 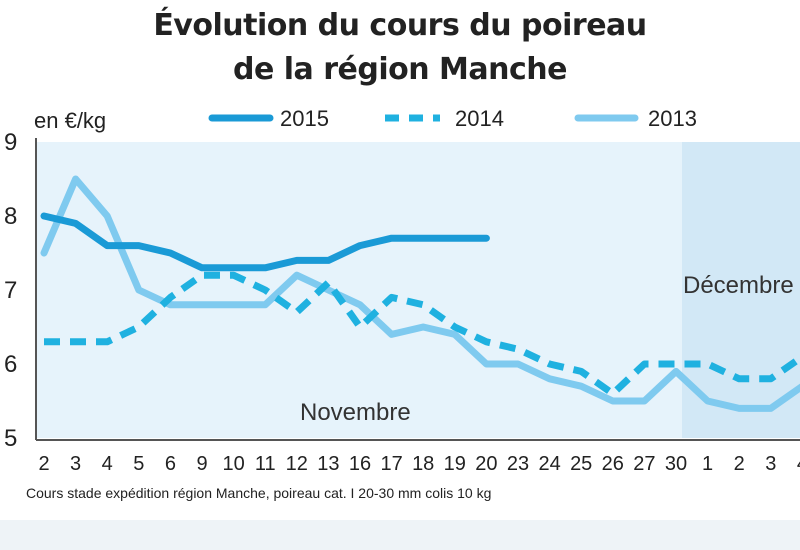 I want to click on x-tick-label: 9, so click(x=201, y=464).